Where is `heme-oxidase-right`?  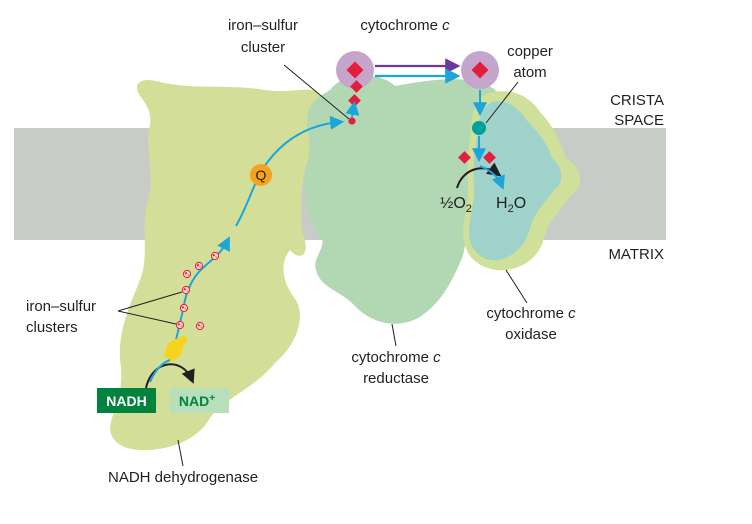
heme-oxidase-right is located at coordinates (489, 157).